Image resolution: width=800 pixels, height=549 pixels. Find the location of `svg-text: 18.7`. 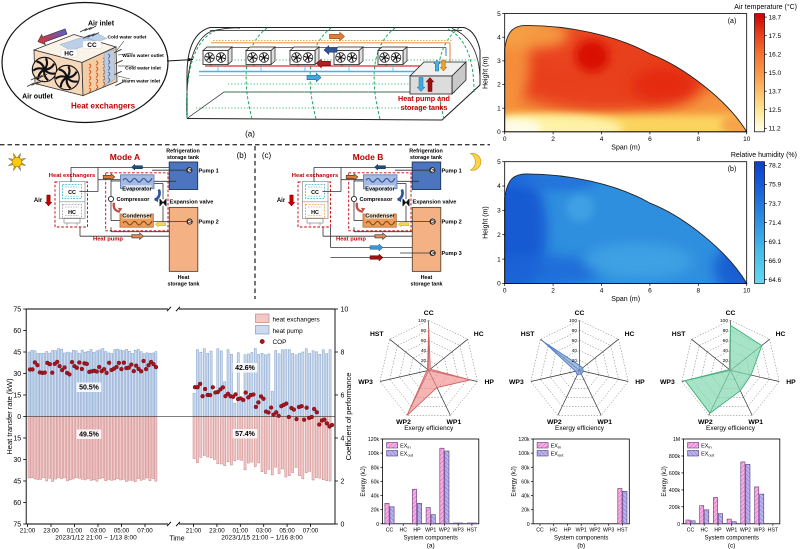

svg-text: 18.7 is located at coordinates (775, 17).